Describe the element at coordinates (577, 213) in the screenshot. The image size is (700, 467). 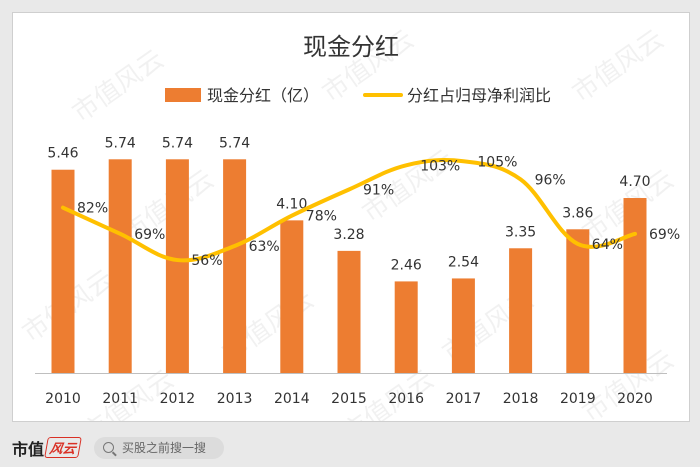
I see `bar-value-label: 3.86` at that location.